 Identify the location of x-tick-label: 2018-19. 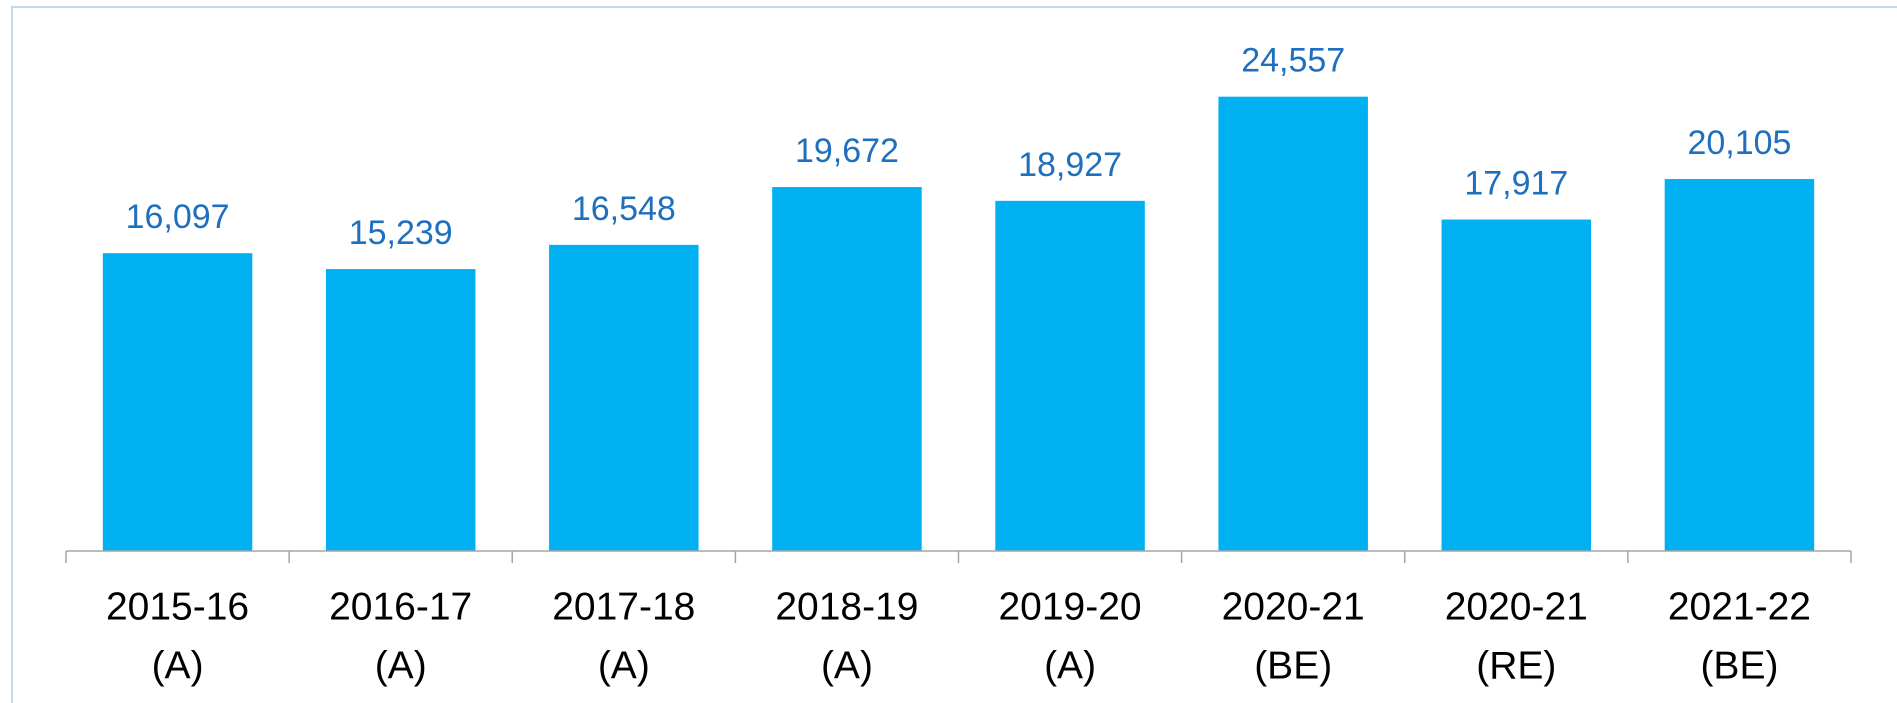
(846, 606).